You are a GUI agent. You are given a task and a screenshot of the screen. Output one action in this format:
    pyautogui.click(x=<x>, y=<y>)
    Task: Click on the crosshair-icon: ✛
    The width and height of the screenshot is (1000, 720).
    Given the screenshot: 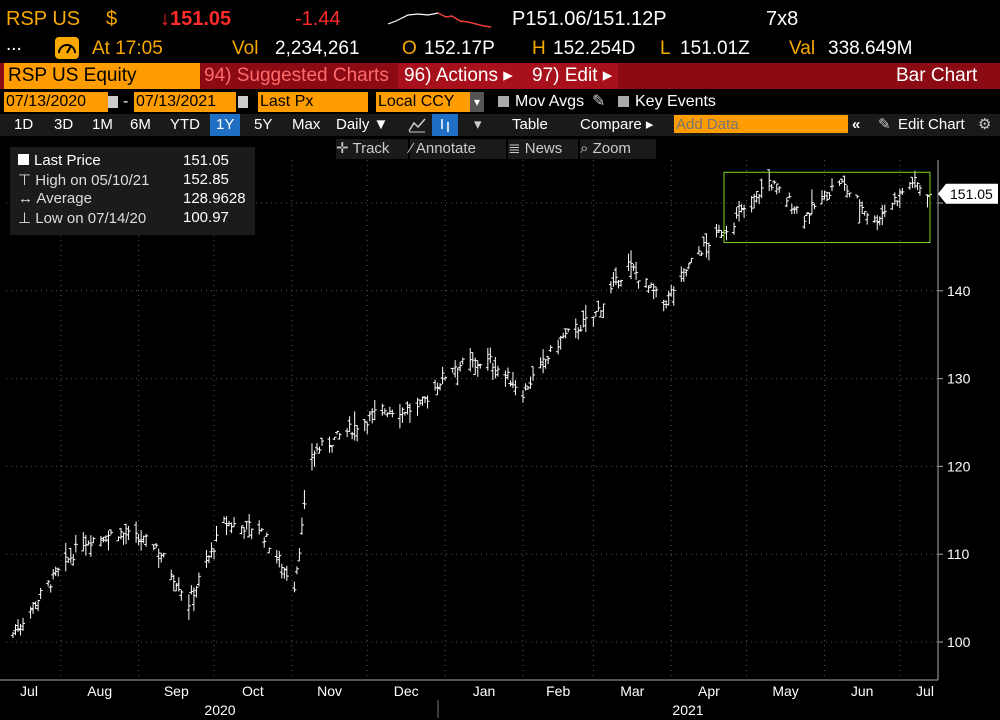 What is the action you would take?
    pyautogui.click(x=344, y=148)
    